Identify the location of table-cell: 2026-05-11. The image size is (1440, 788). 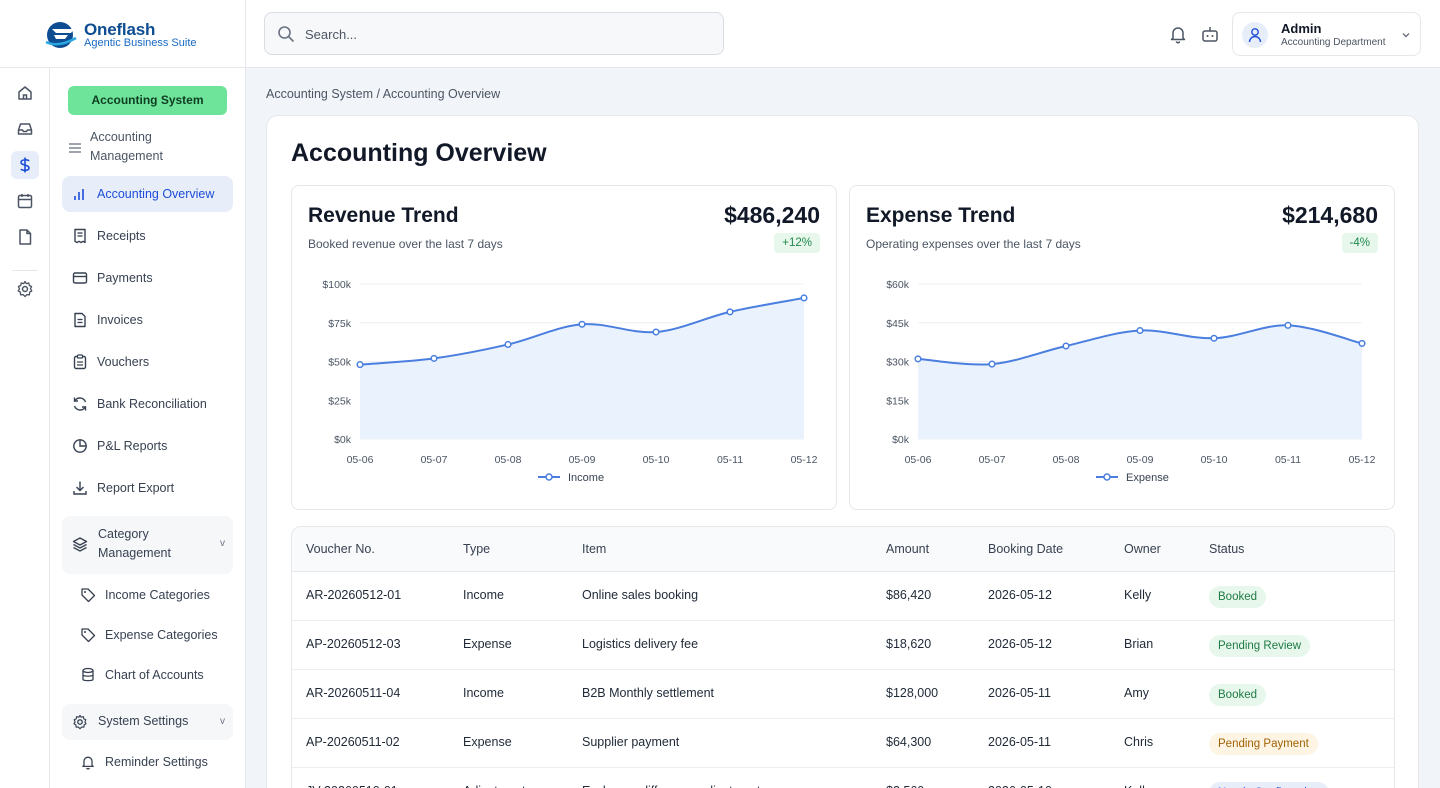
(1020, 693).